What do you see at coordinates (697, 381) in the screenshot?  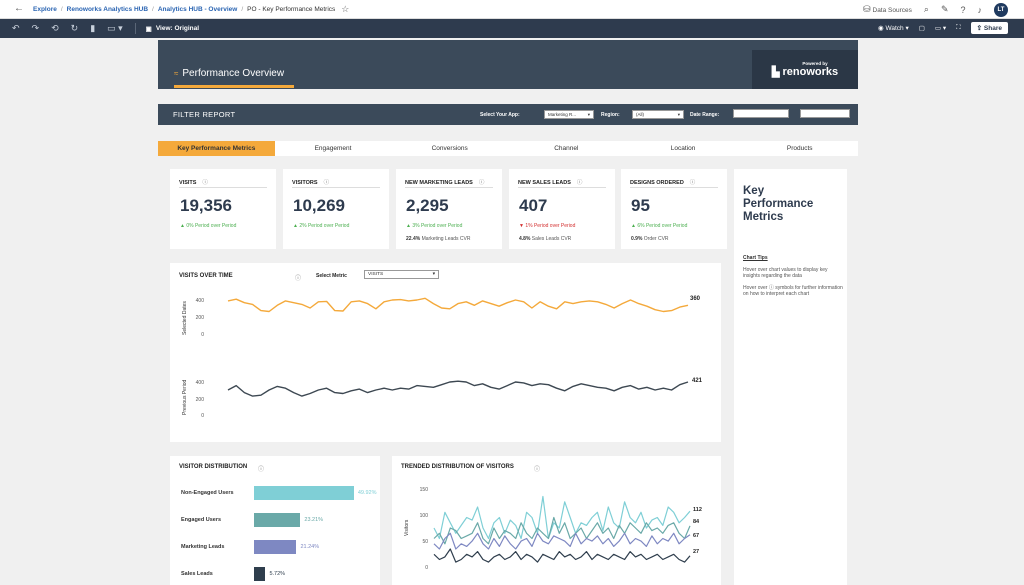 I see `previous-period-end-label: 421` at bounding box center [697, 381].